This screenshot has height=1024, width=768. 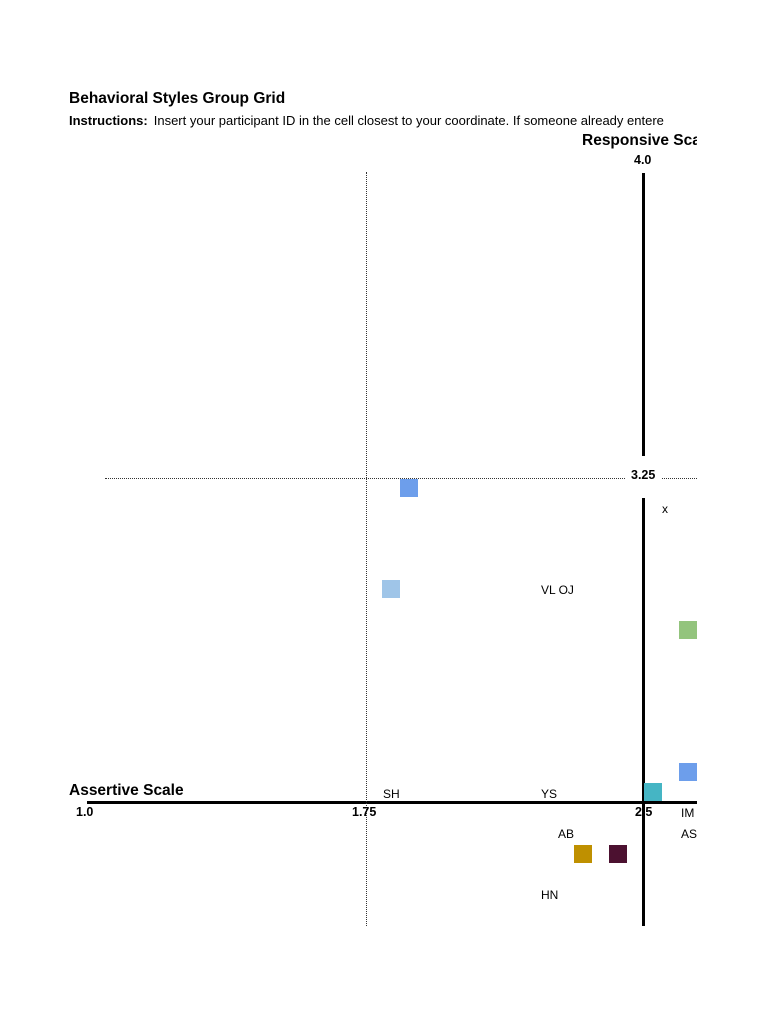 I want to click on participant-id-cell: HN, so click(x=550, y=895).